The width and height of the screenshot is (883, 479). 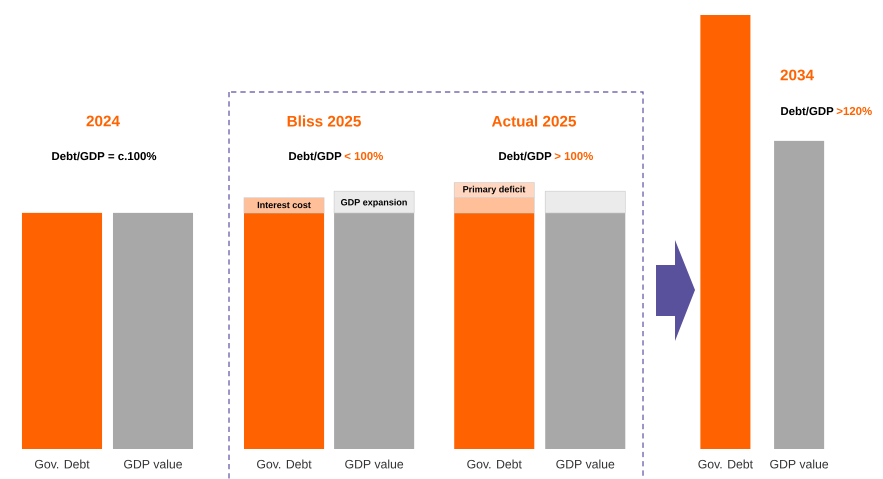 What do you see at coordinates (574, 156) in the screenshot?
I see `annotation: > 100%` at bounding box center [574, 156].